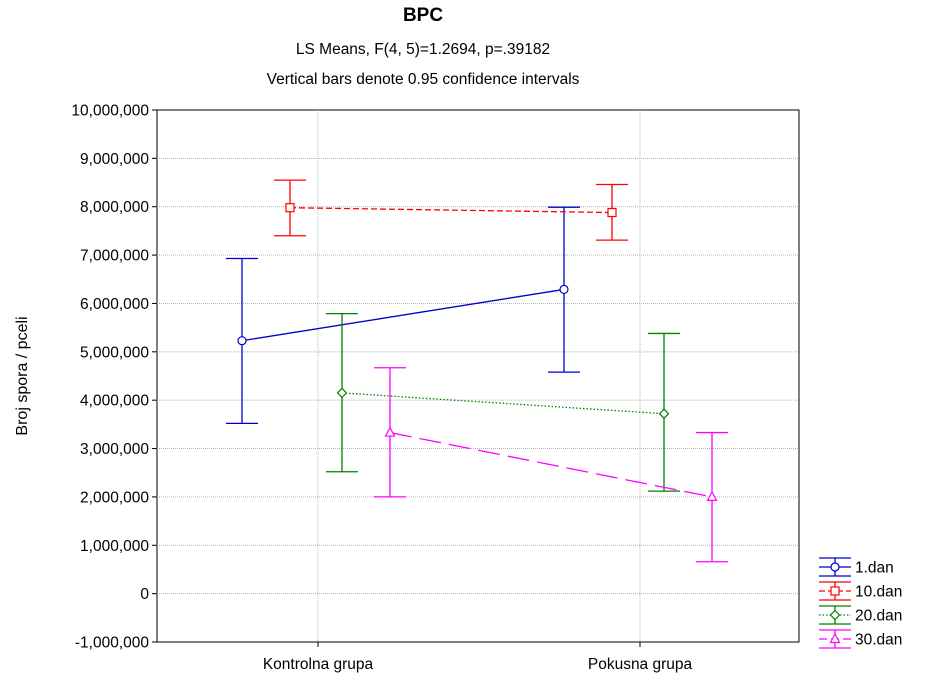 The height and width of the screenshot is (682, 930). I want to click on legend-label: 20.dan, so click(878, 616).